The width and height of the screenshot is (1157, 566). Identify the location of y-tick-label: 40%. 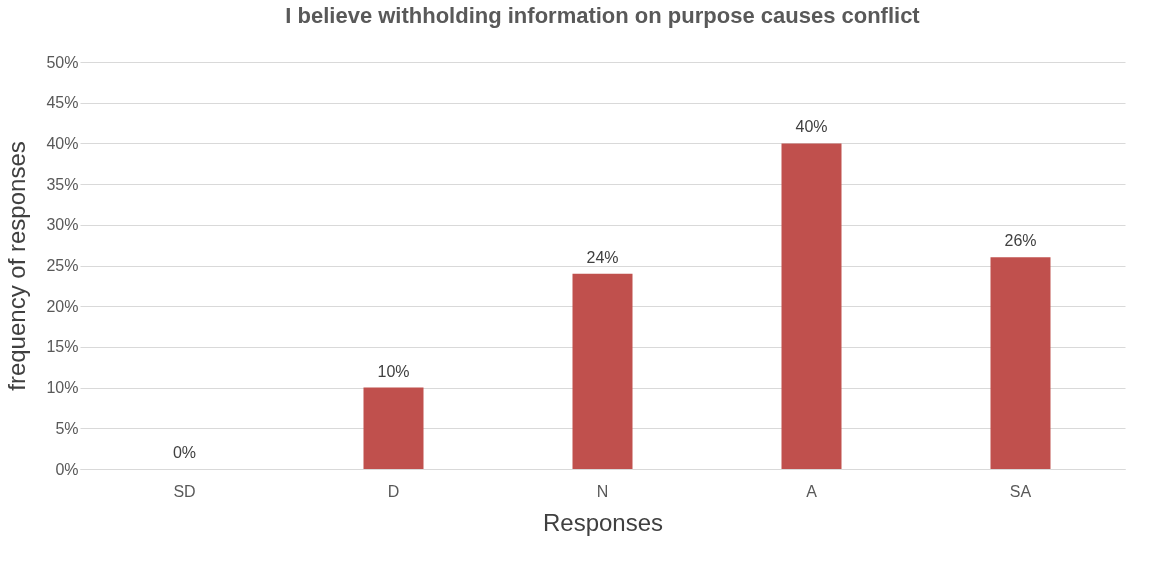
(62, 143).